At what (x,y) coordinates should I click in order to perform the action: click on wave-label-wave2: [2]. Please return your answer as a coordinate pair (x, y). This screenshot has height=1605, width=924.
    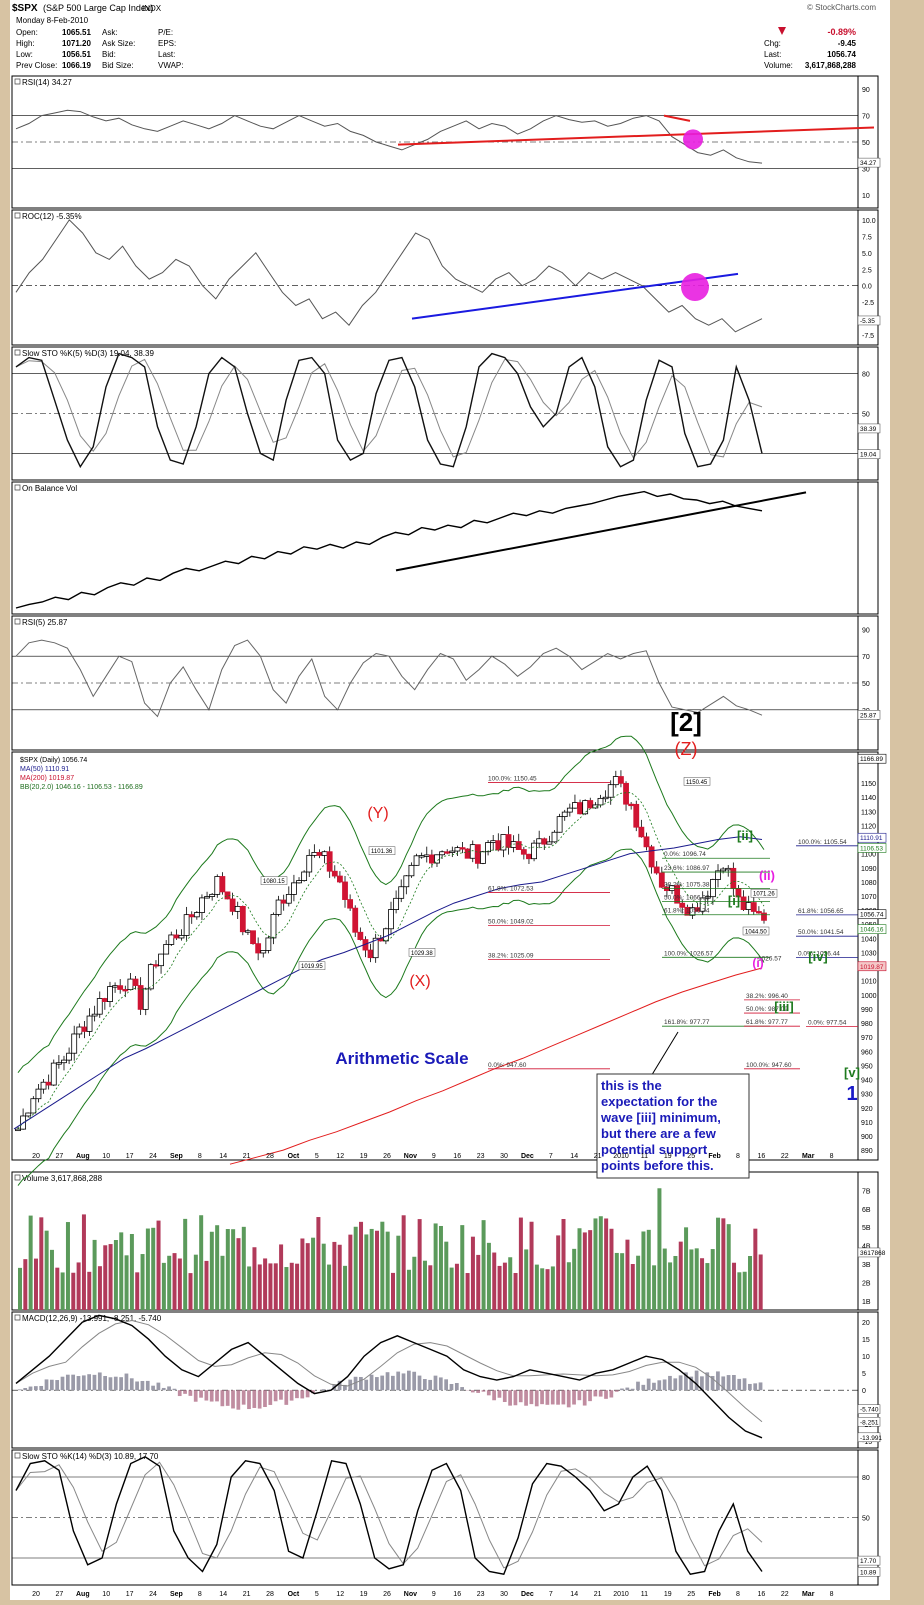
    Looking at the image, I should click on (686, 722).